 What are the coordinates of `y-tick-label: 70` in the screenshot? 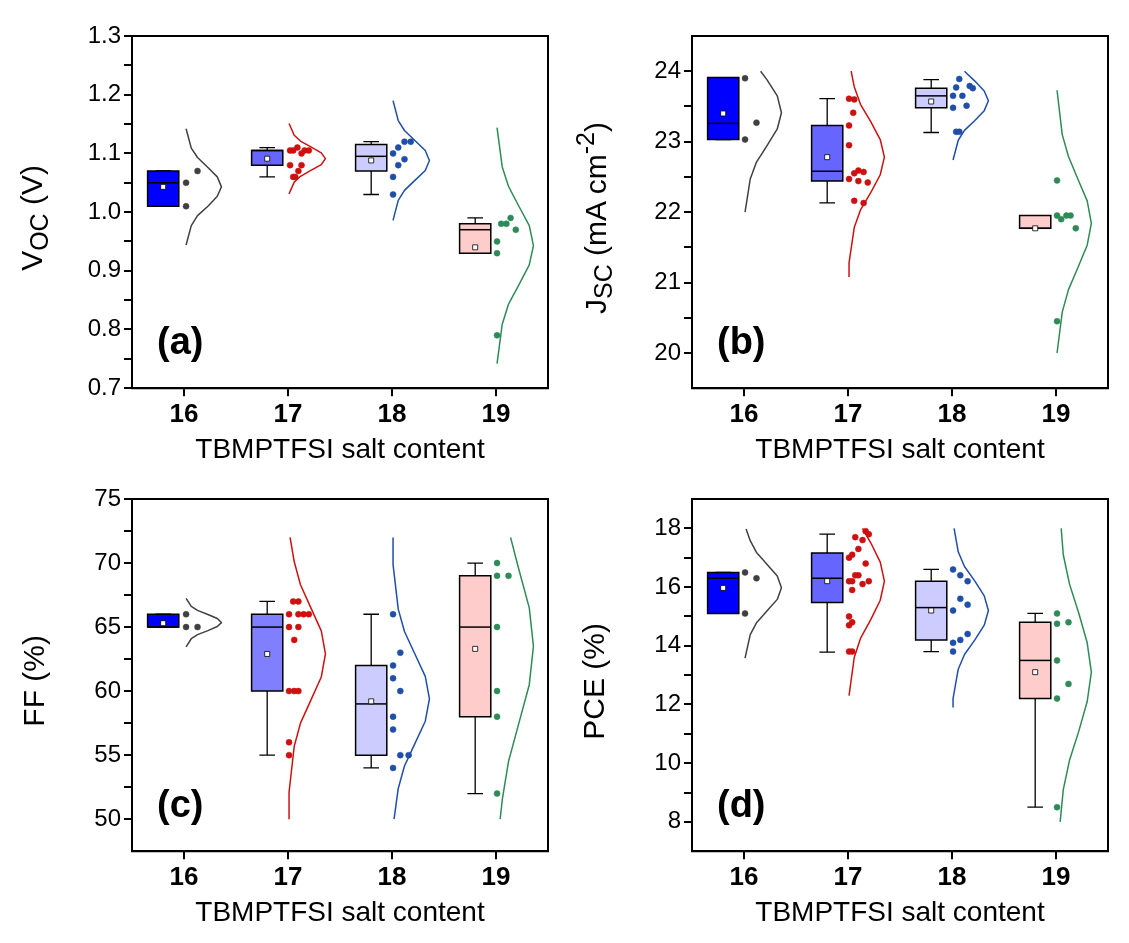 It's located at (107, 561).